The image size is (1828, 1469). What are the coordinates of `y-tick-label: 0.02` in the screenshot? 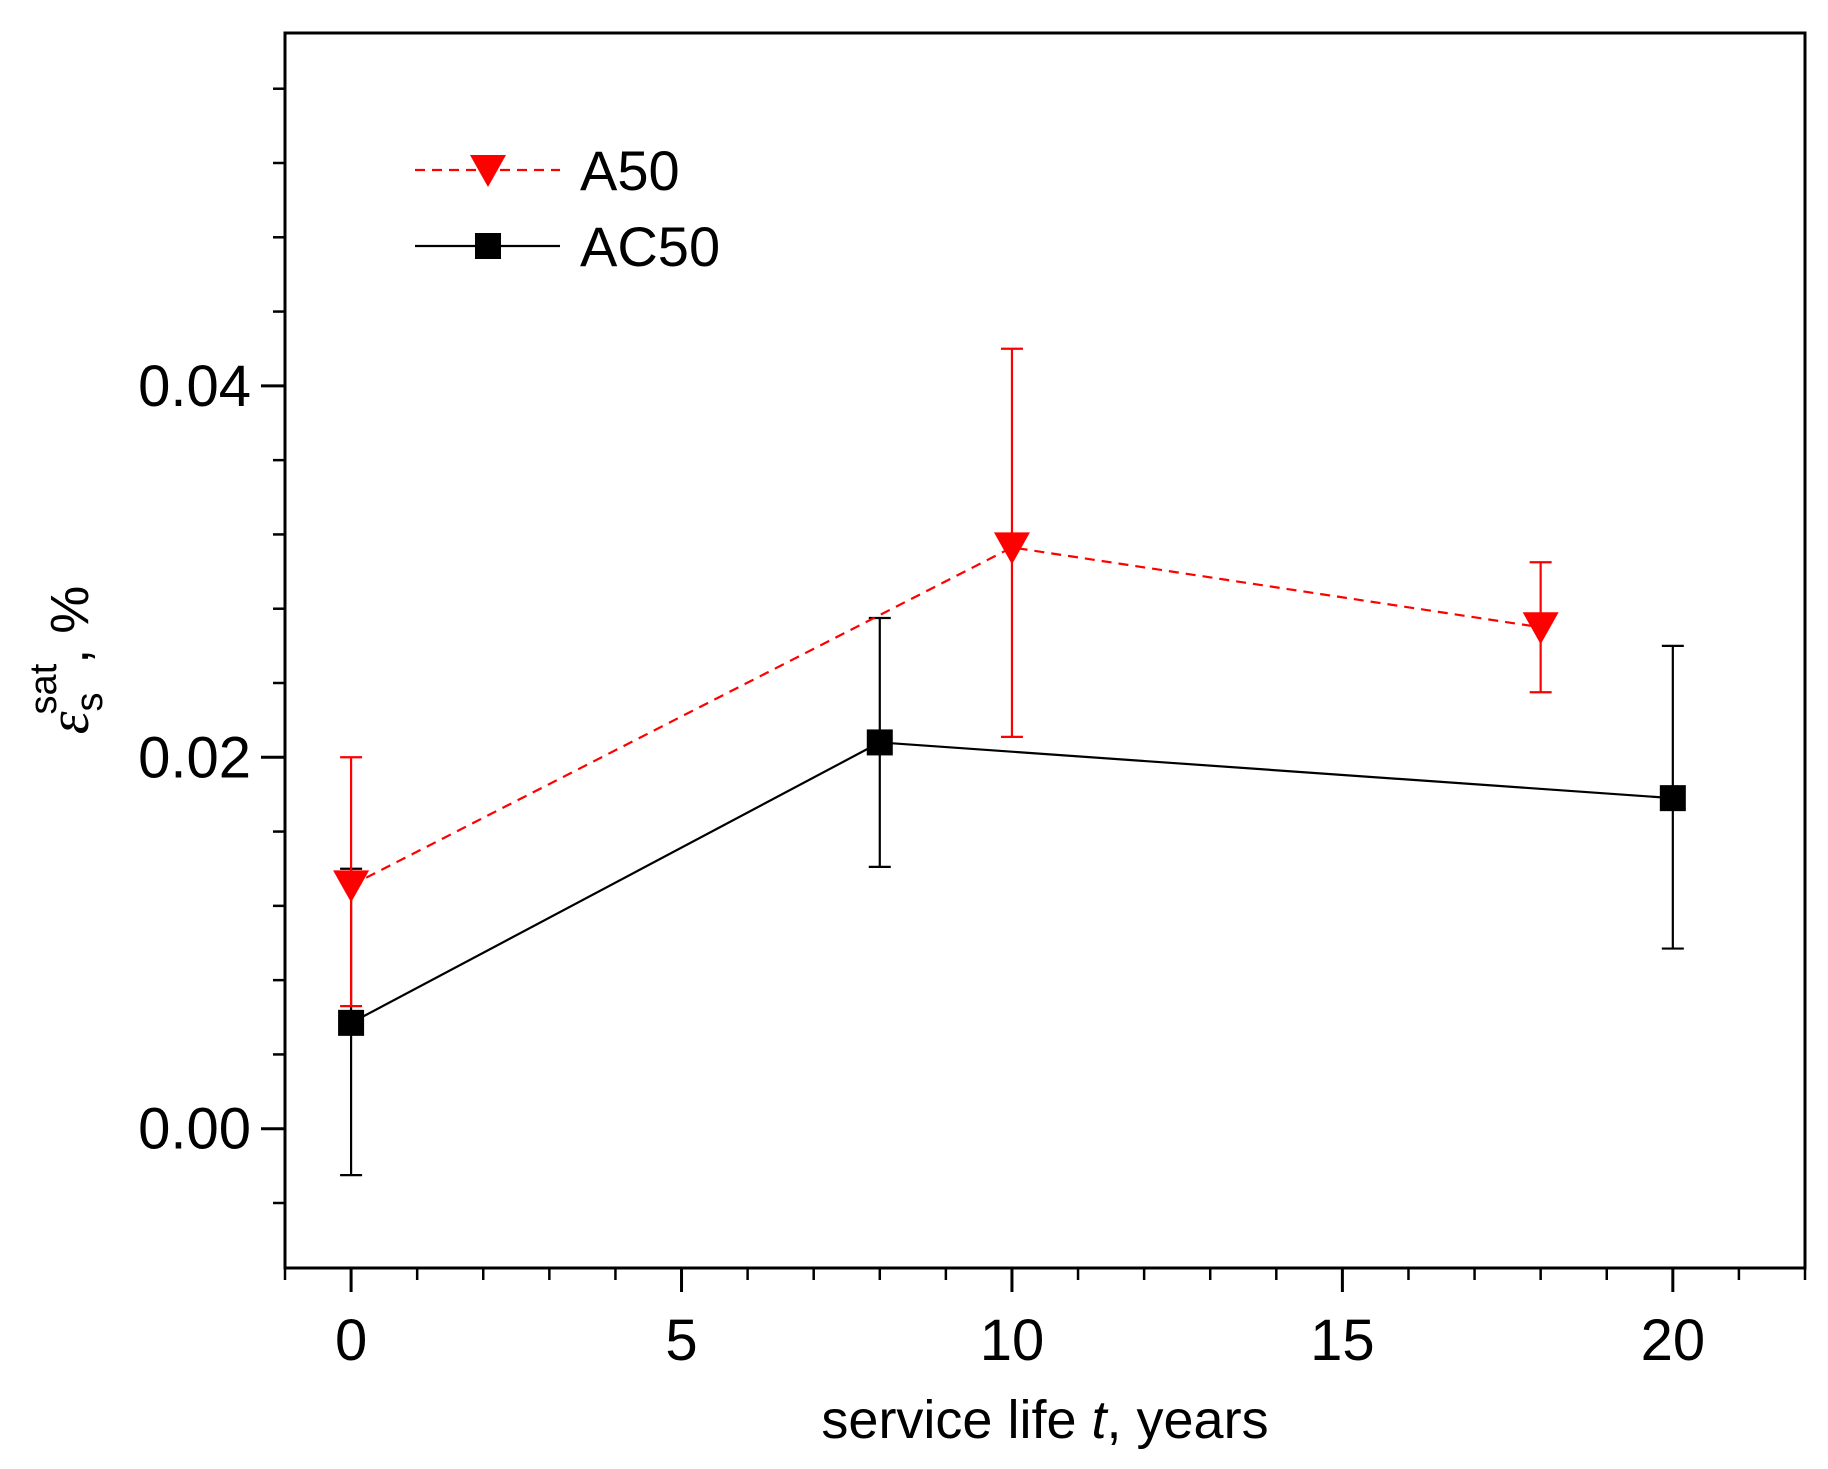 It's located at (194, 757).